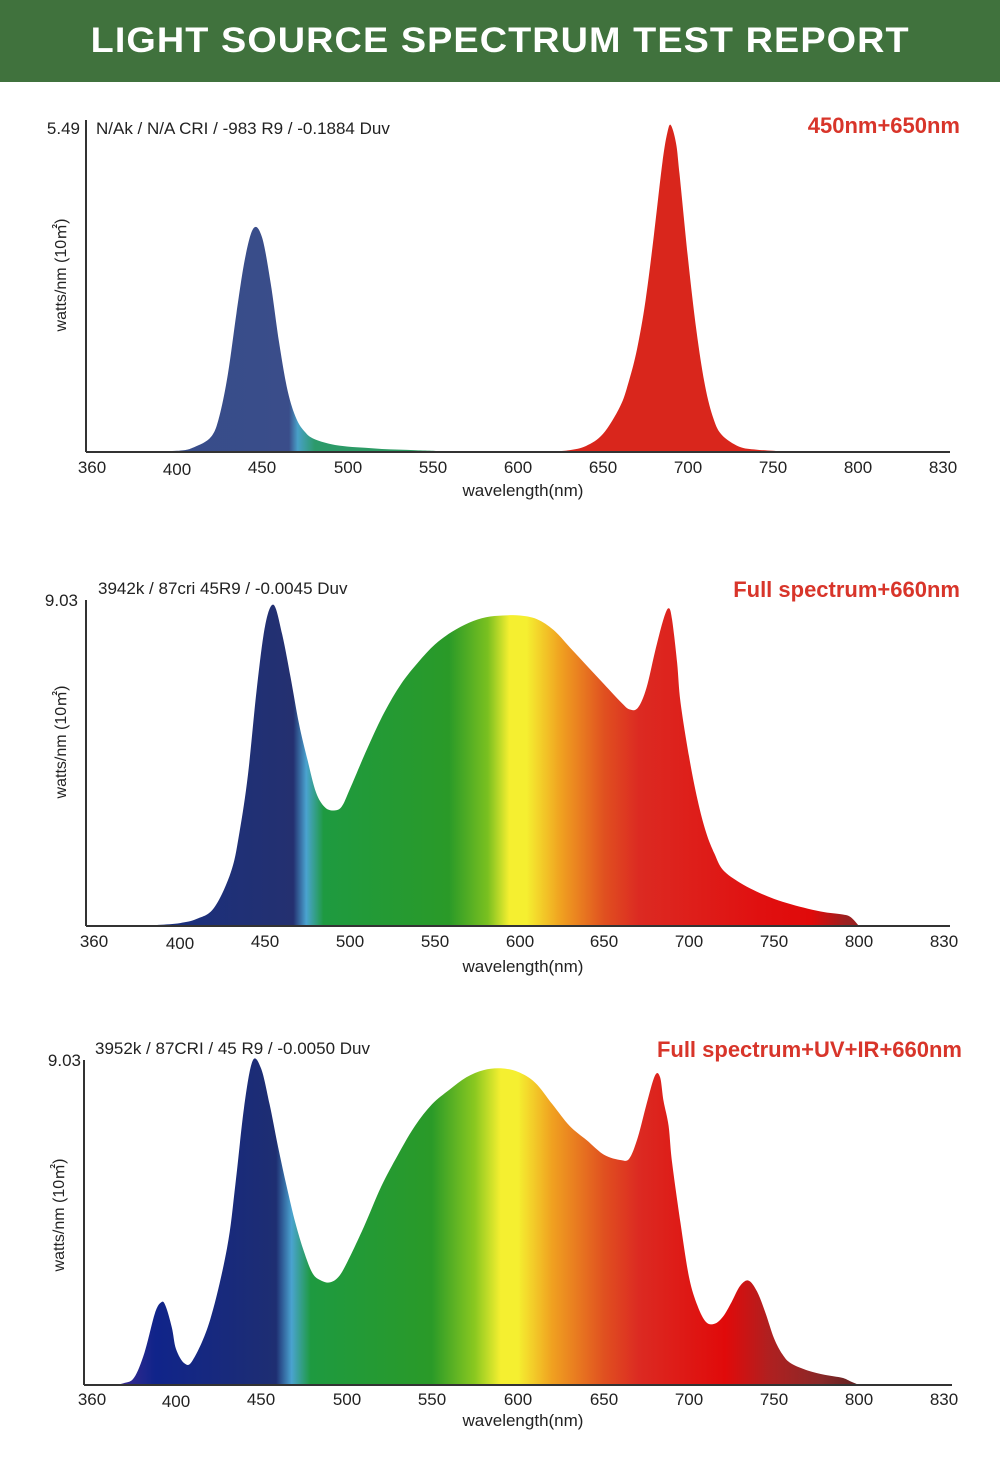  What do you see at coordinates (456, 288) in the screenshot?
I see `series-layer` at bounding box center [456, 288].